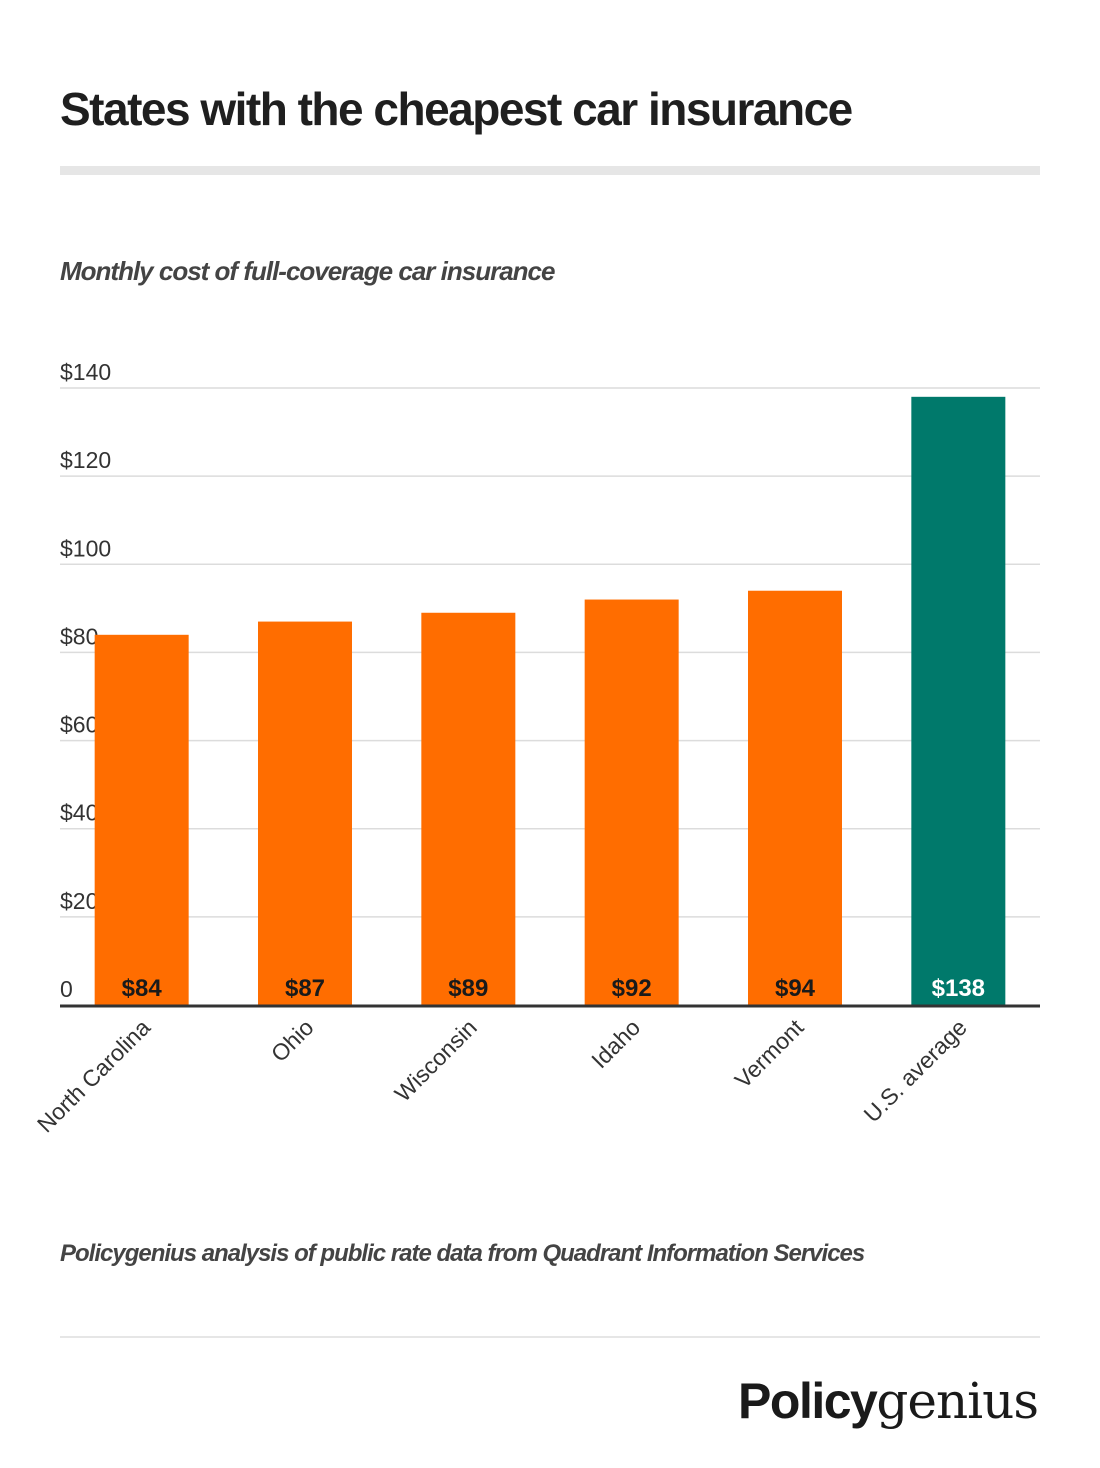  Describe the element at coordinates (468, 988) in the screenshot. I see `data-label: $89` at that location.